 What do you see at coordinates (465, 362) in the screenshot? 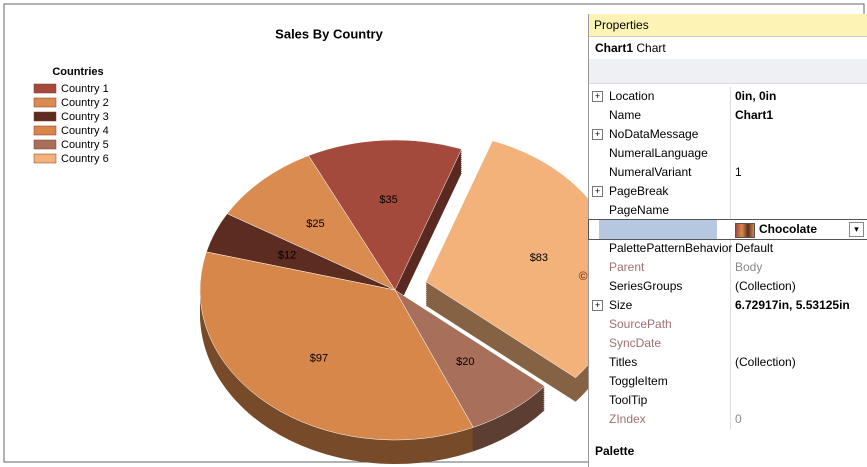
I see `data-label: $20` at bounding box center [465, 362].